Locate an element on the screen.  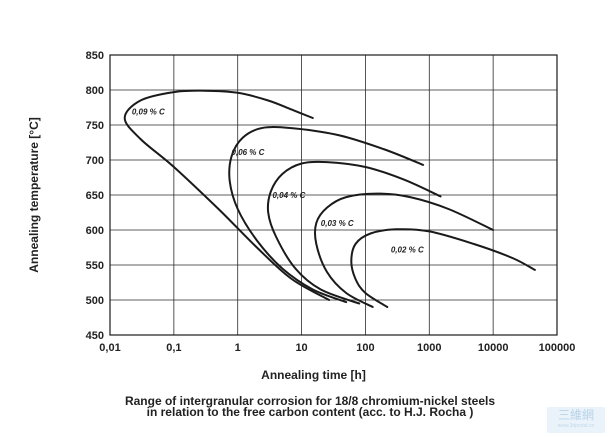
curve-label-4: 0,03 % C is located at coordinates (337, 223).